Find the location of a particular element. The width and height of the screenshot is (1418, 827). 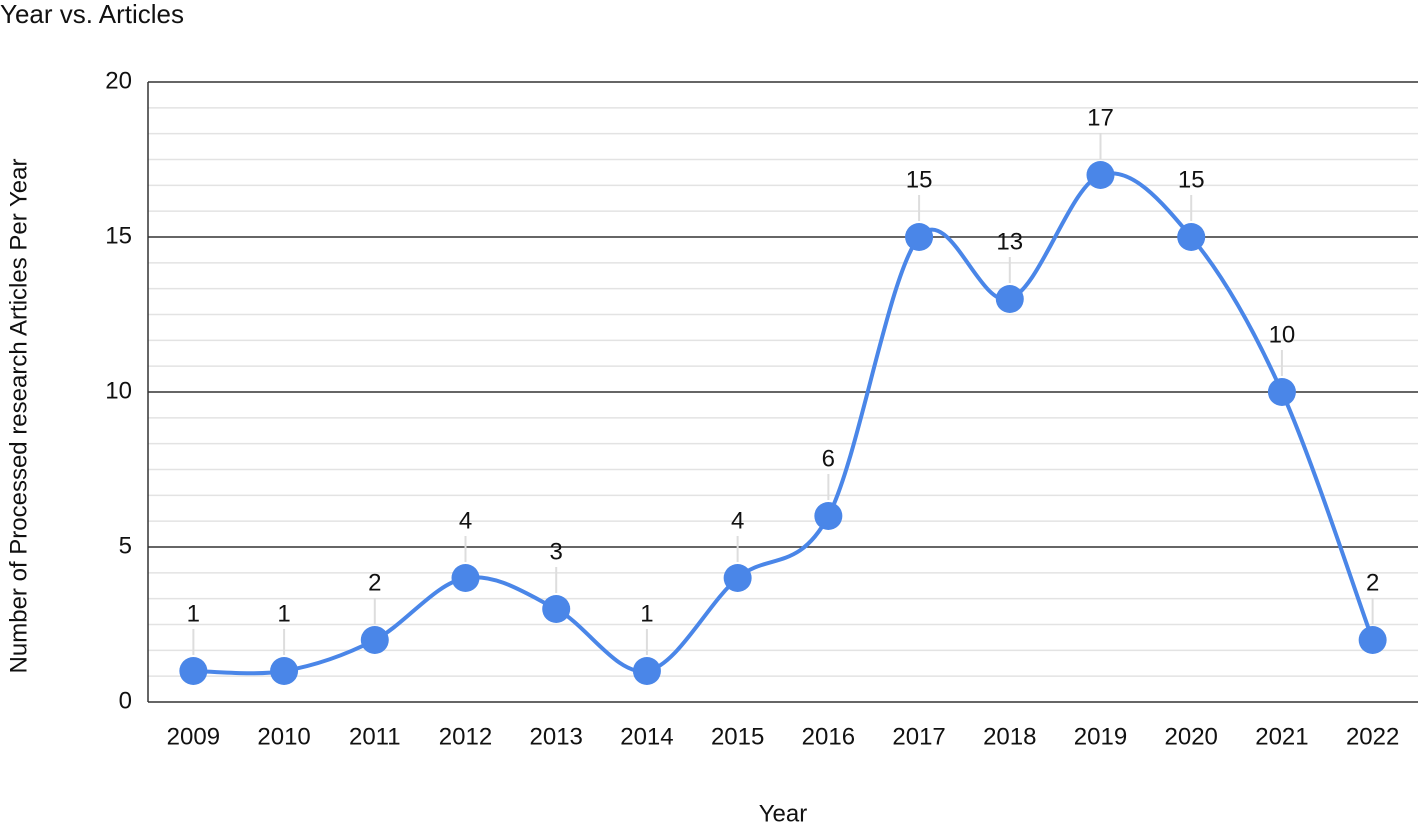

x-tick-label: 2014 is located at coordinates (646, 736).